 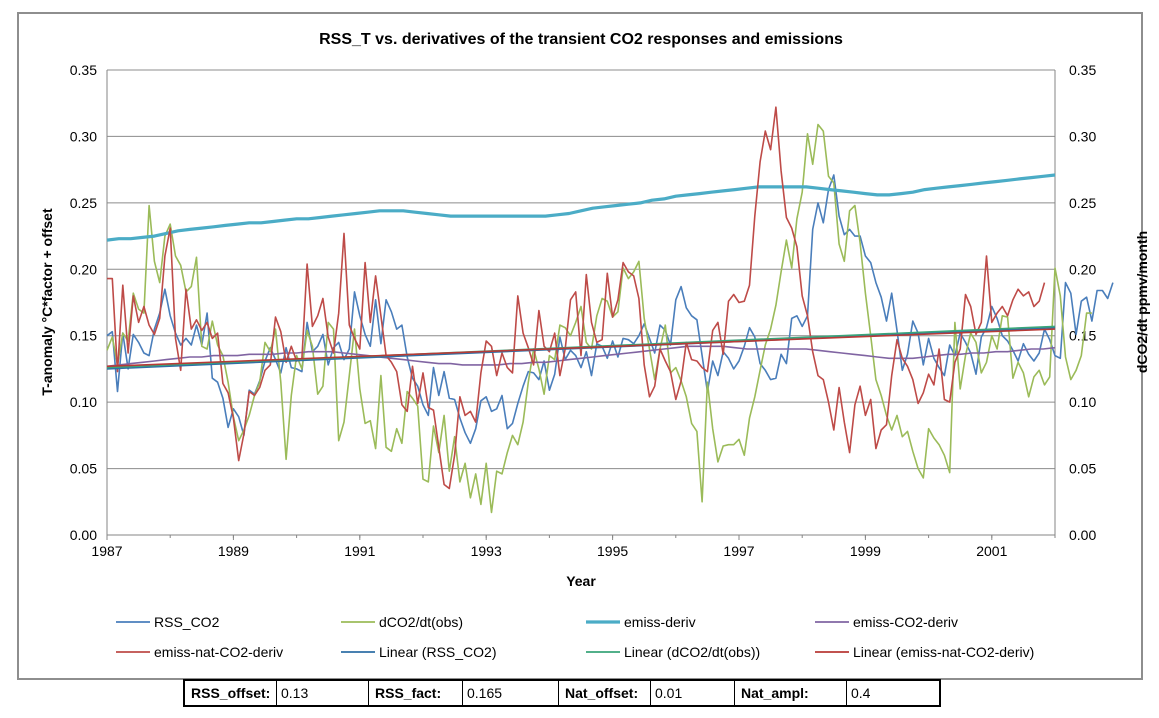 I want to click on x-axis-label: Year, so click(x=581, y=581).